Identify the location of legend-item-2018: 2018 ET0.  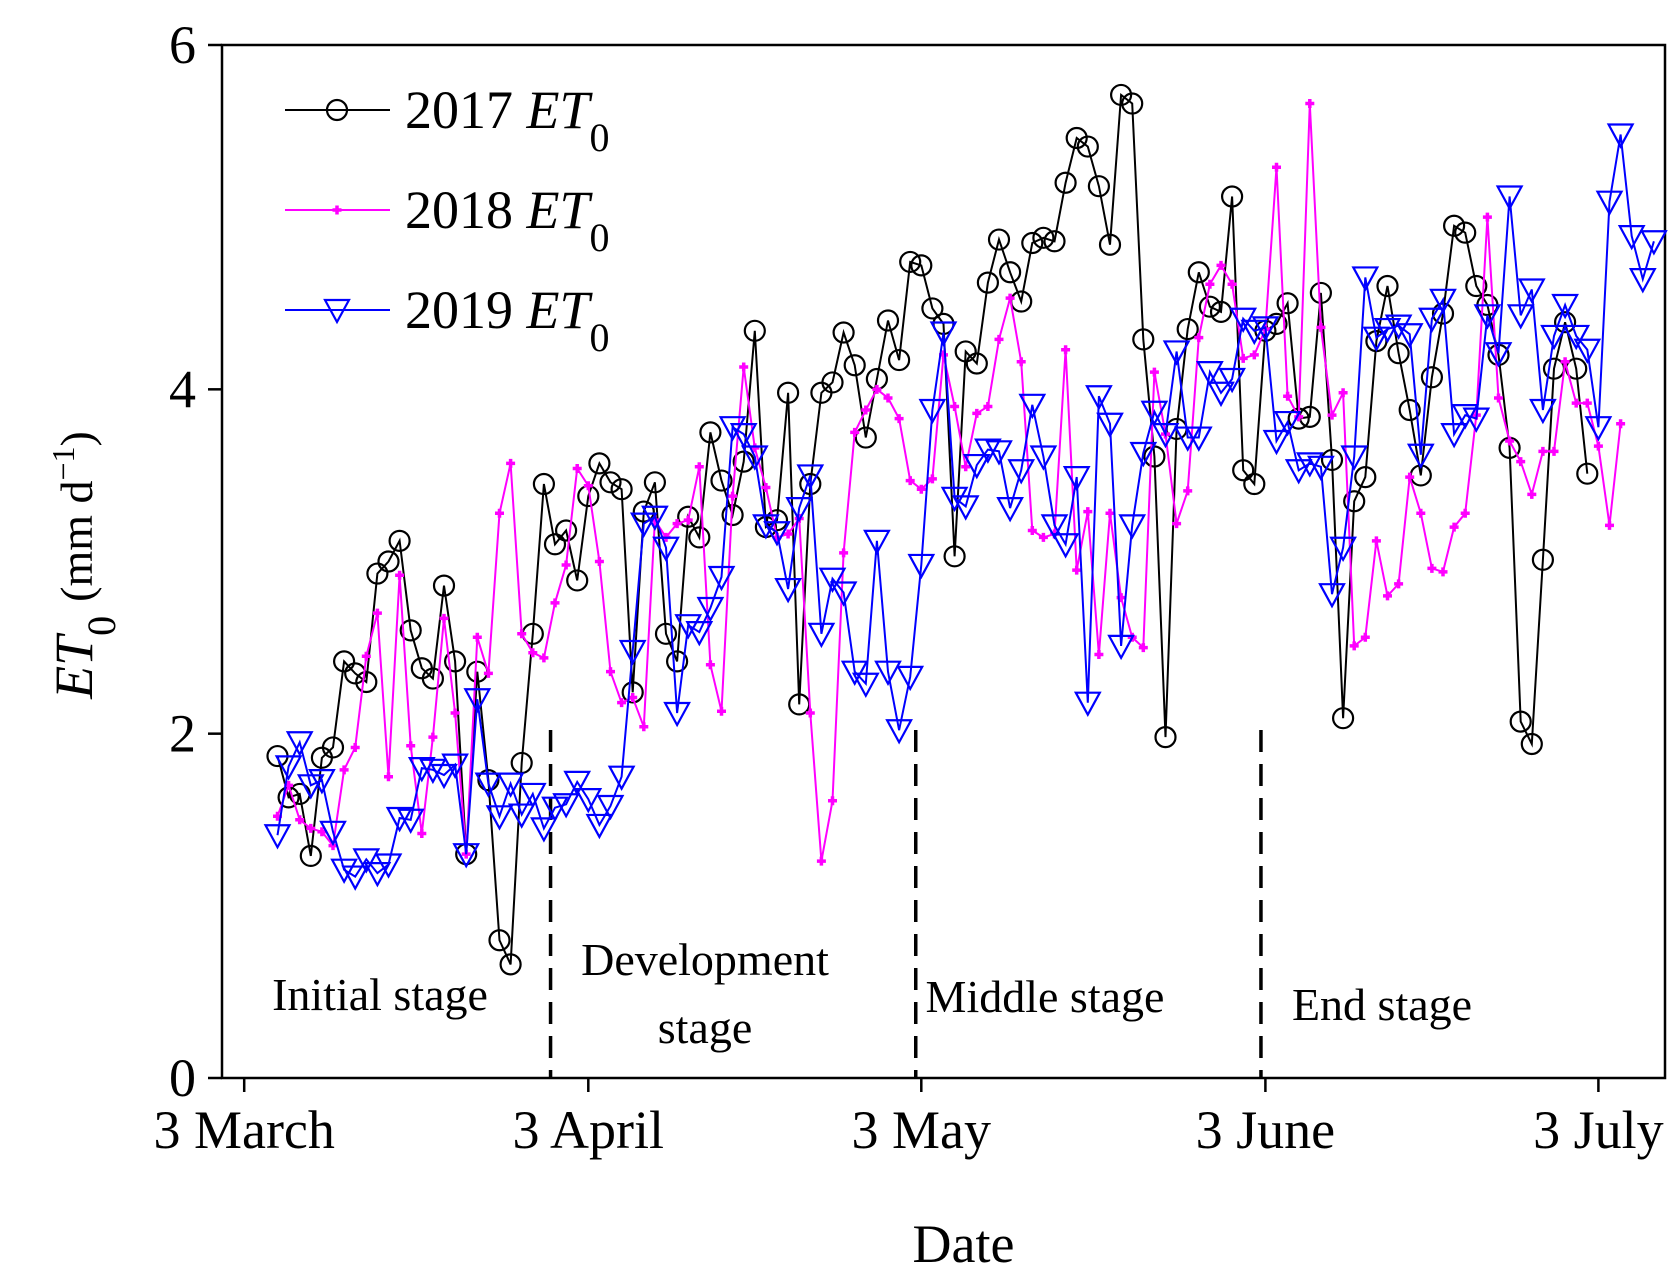
(447, 220).